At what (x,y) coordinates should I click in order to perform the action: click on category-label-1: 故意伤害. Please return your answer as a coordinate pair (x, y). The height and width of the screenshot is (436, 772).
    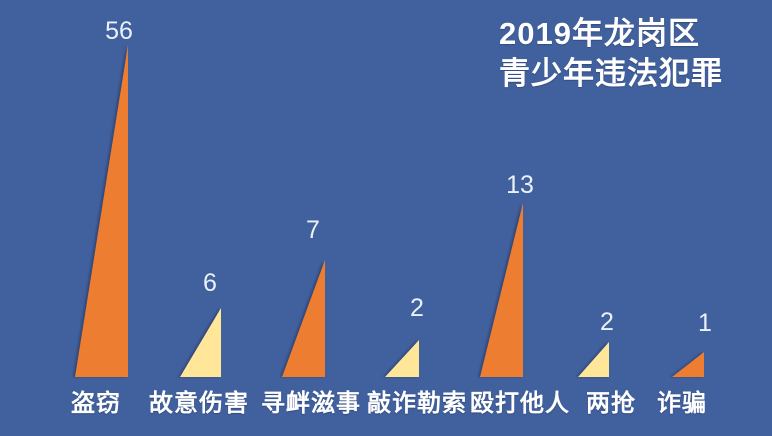
    Looking at the image, I should click on (199, 403).